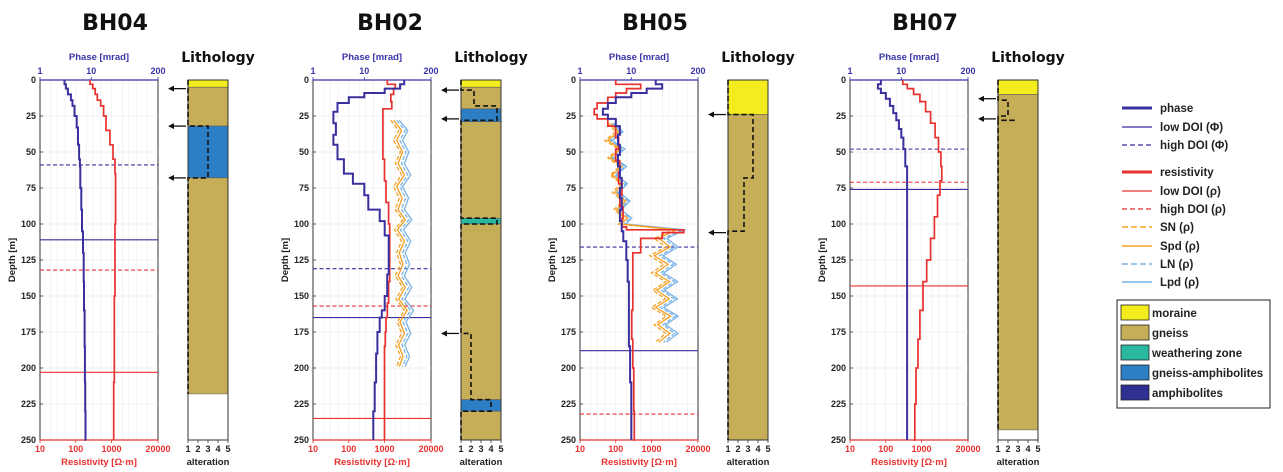  I want to click on legend-label-low-doi-phi: low DOI (Φ), so click(1191, 128).